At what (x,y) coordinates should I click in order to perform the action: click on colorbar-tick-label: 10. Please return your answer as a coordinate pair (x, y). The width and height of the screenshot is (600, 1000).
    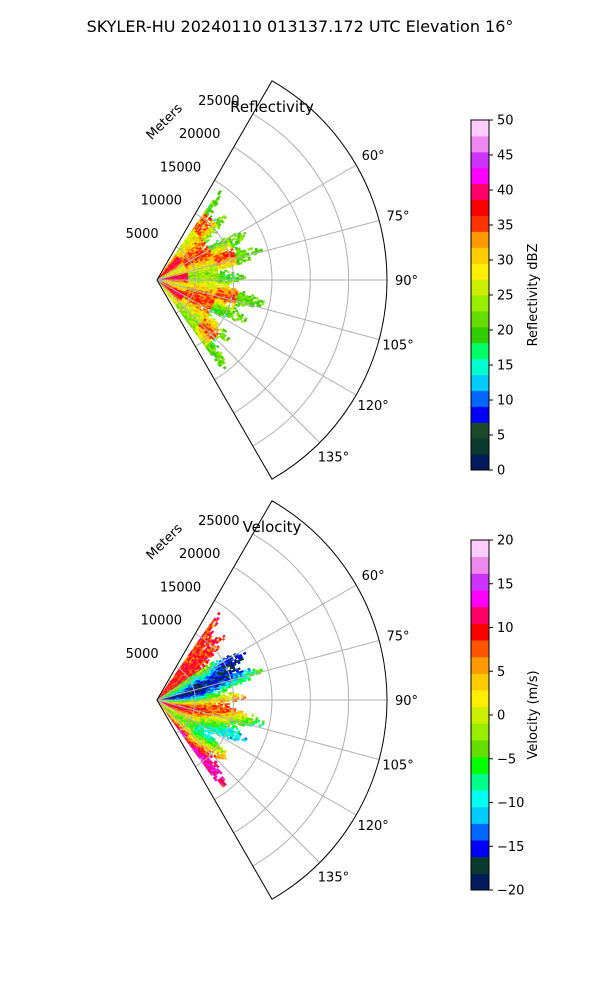
    Looking at the image, I should click on (505, 401).